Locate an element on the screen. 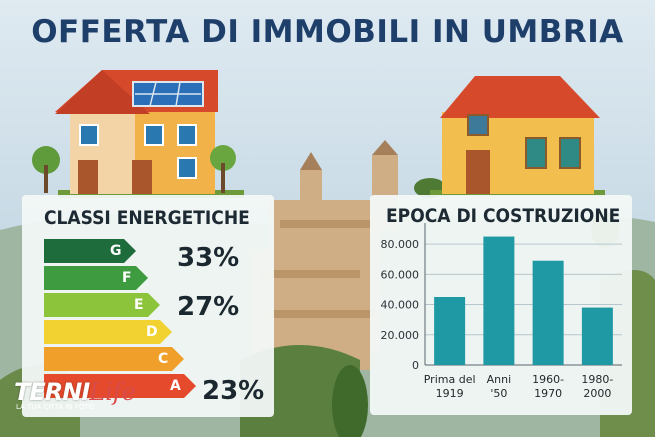 The width and height of the screenshot is (655, 437). energy-class-d: D is located at coordinates (108, 332).